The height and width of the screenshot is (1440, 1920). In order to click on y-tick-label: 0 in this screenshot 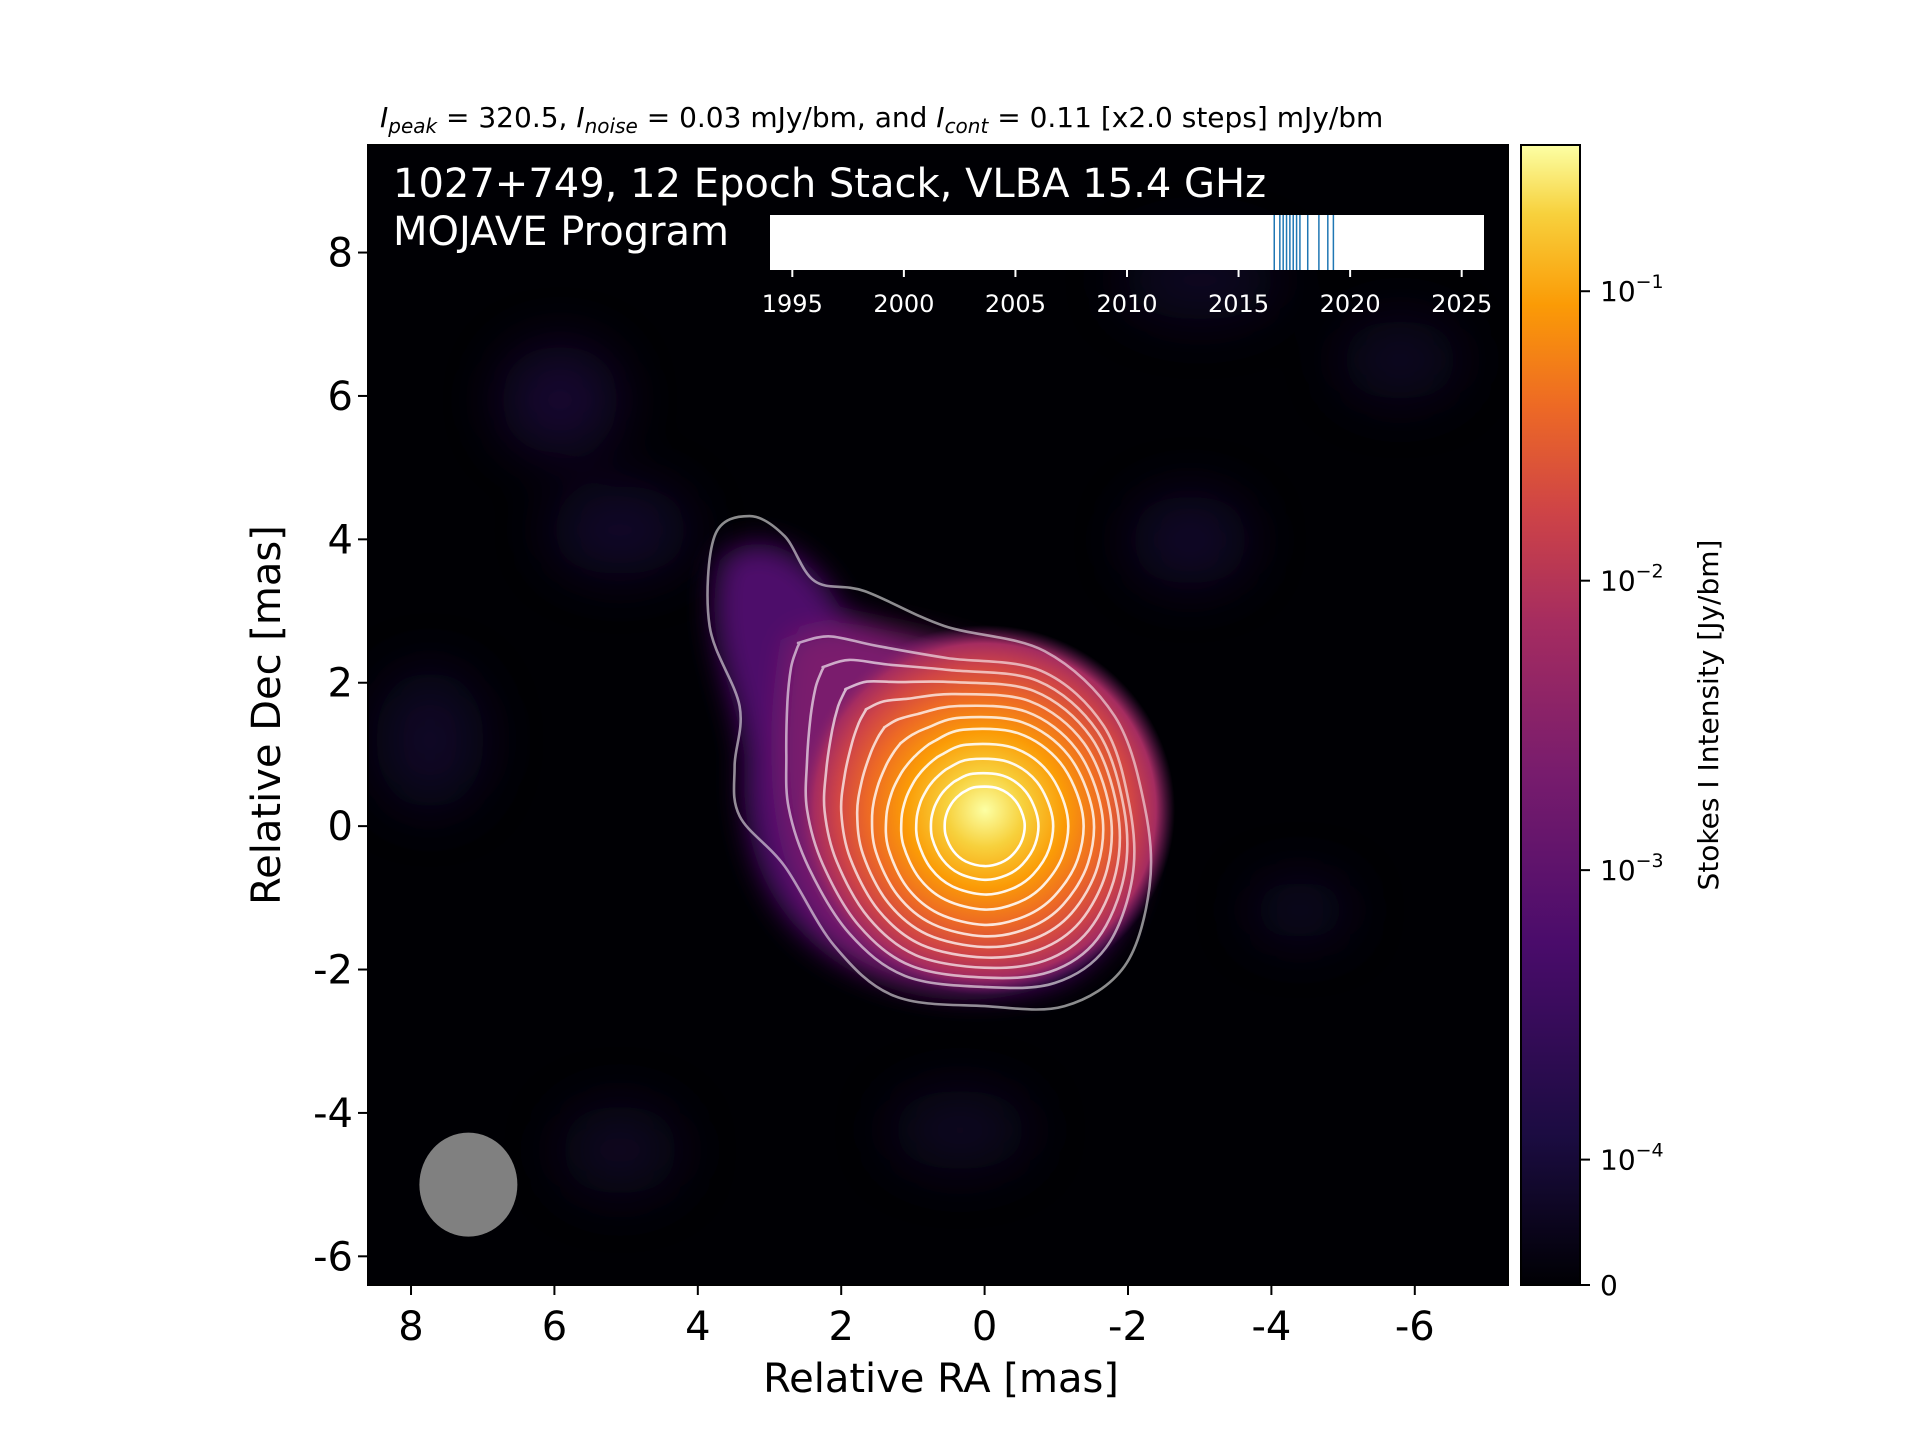, I will do `click(340, 827)`.